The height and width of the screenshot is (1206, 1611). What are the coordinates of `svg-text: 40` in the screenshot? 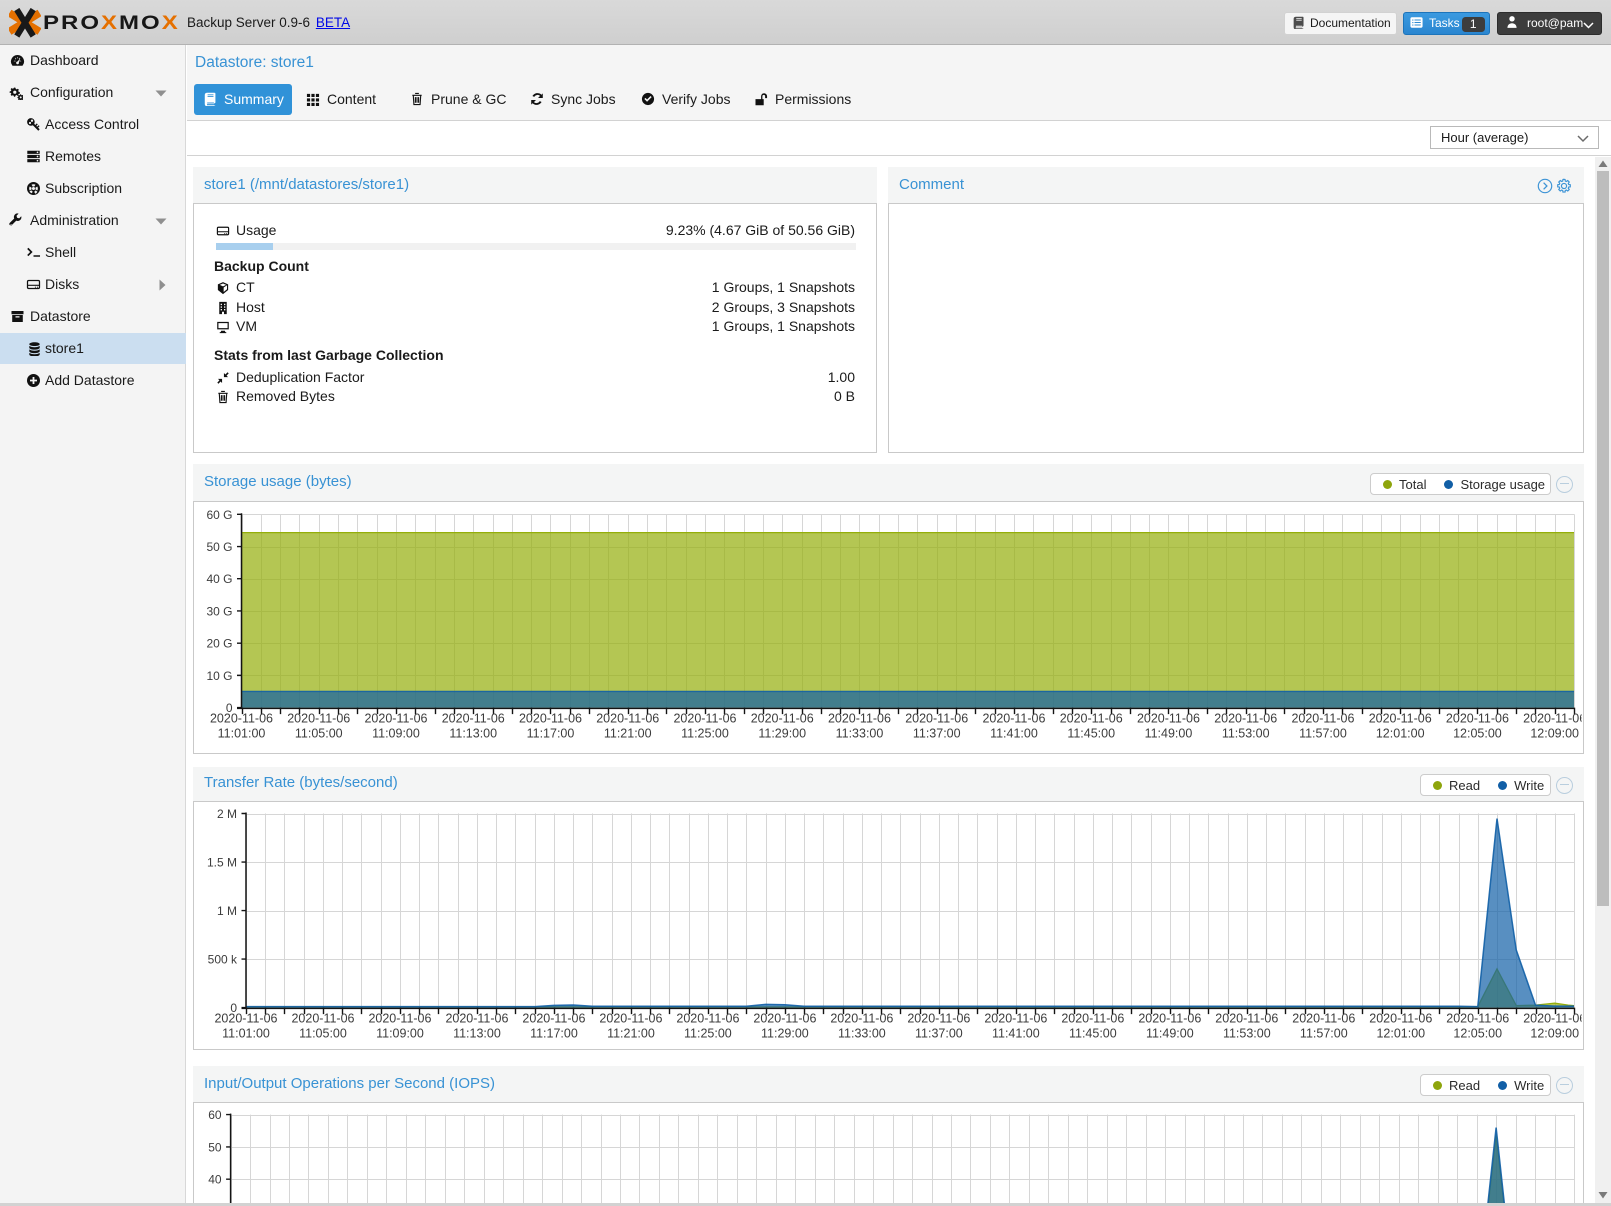 It's located at (215, 1180).